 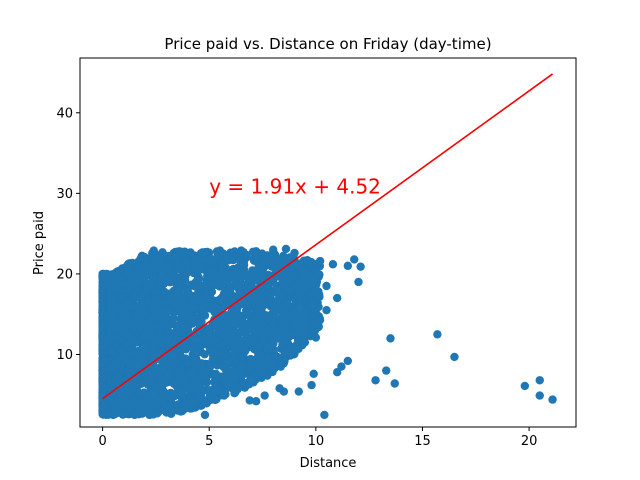 What do you see at coordinates (64, 194) in the screenshot?
I see `y-tick-label: 30` at bounding box center [64, 194].